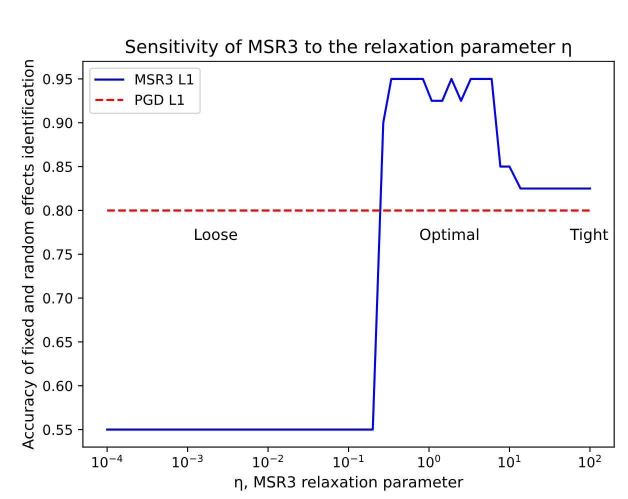 This screenshot has height=499, width=628. Describe the element at coordinates (429, 461) in the screenshot. I see `x-tick-label: 10$^{0}$` at that location.